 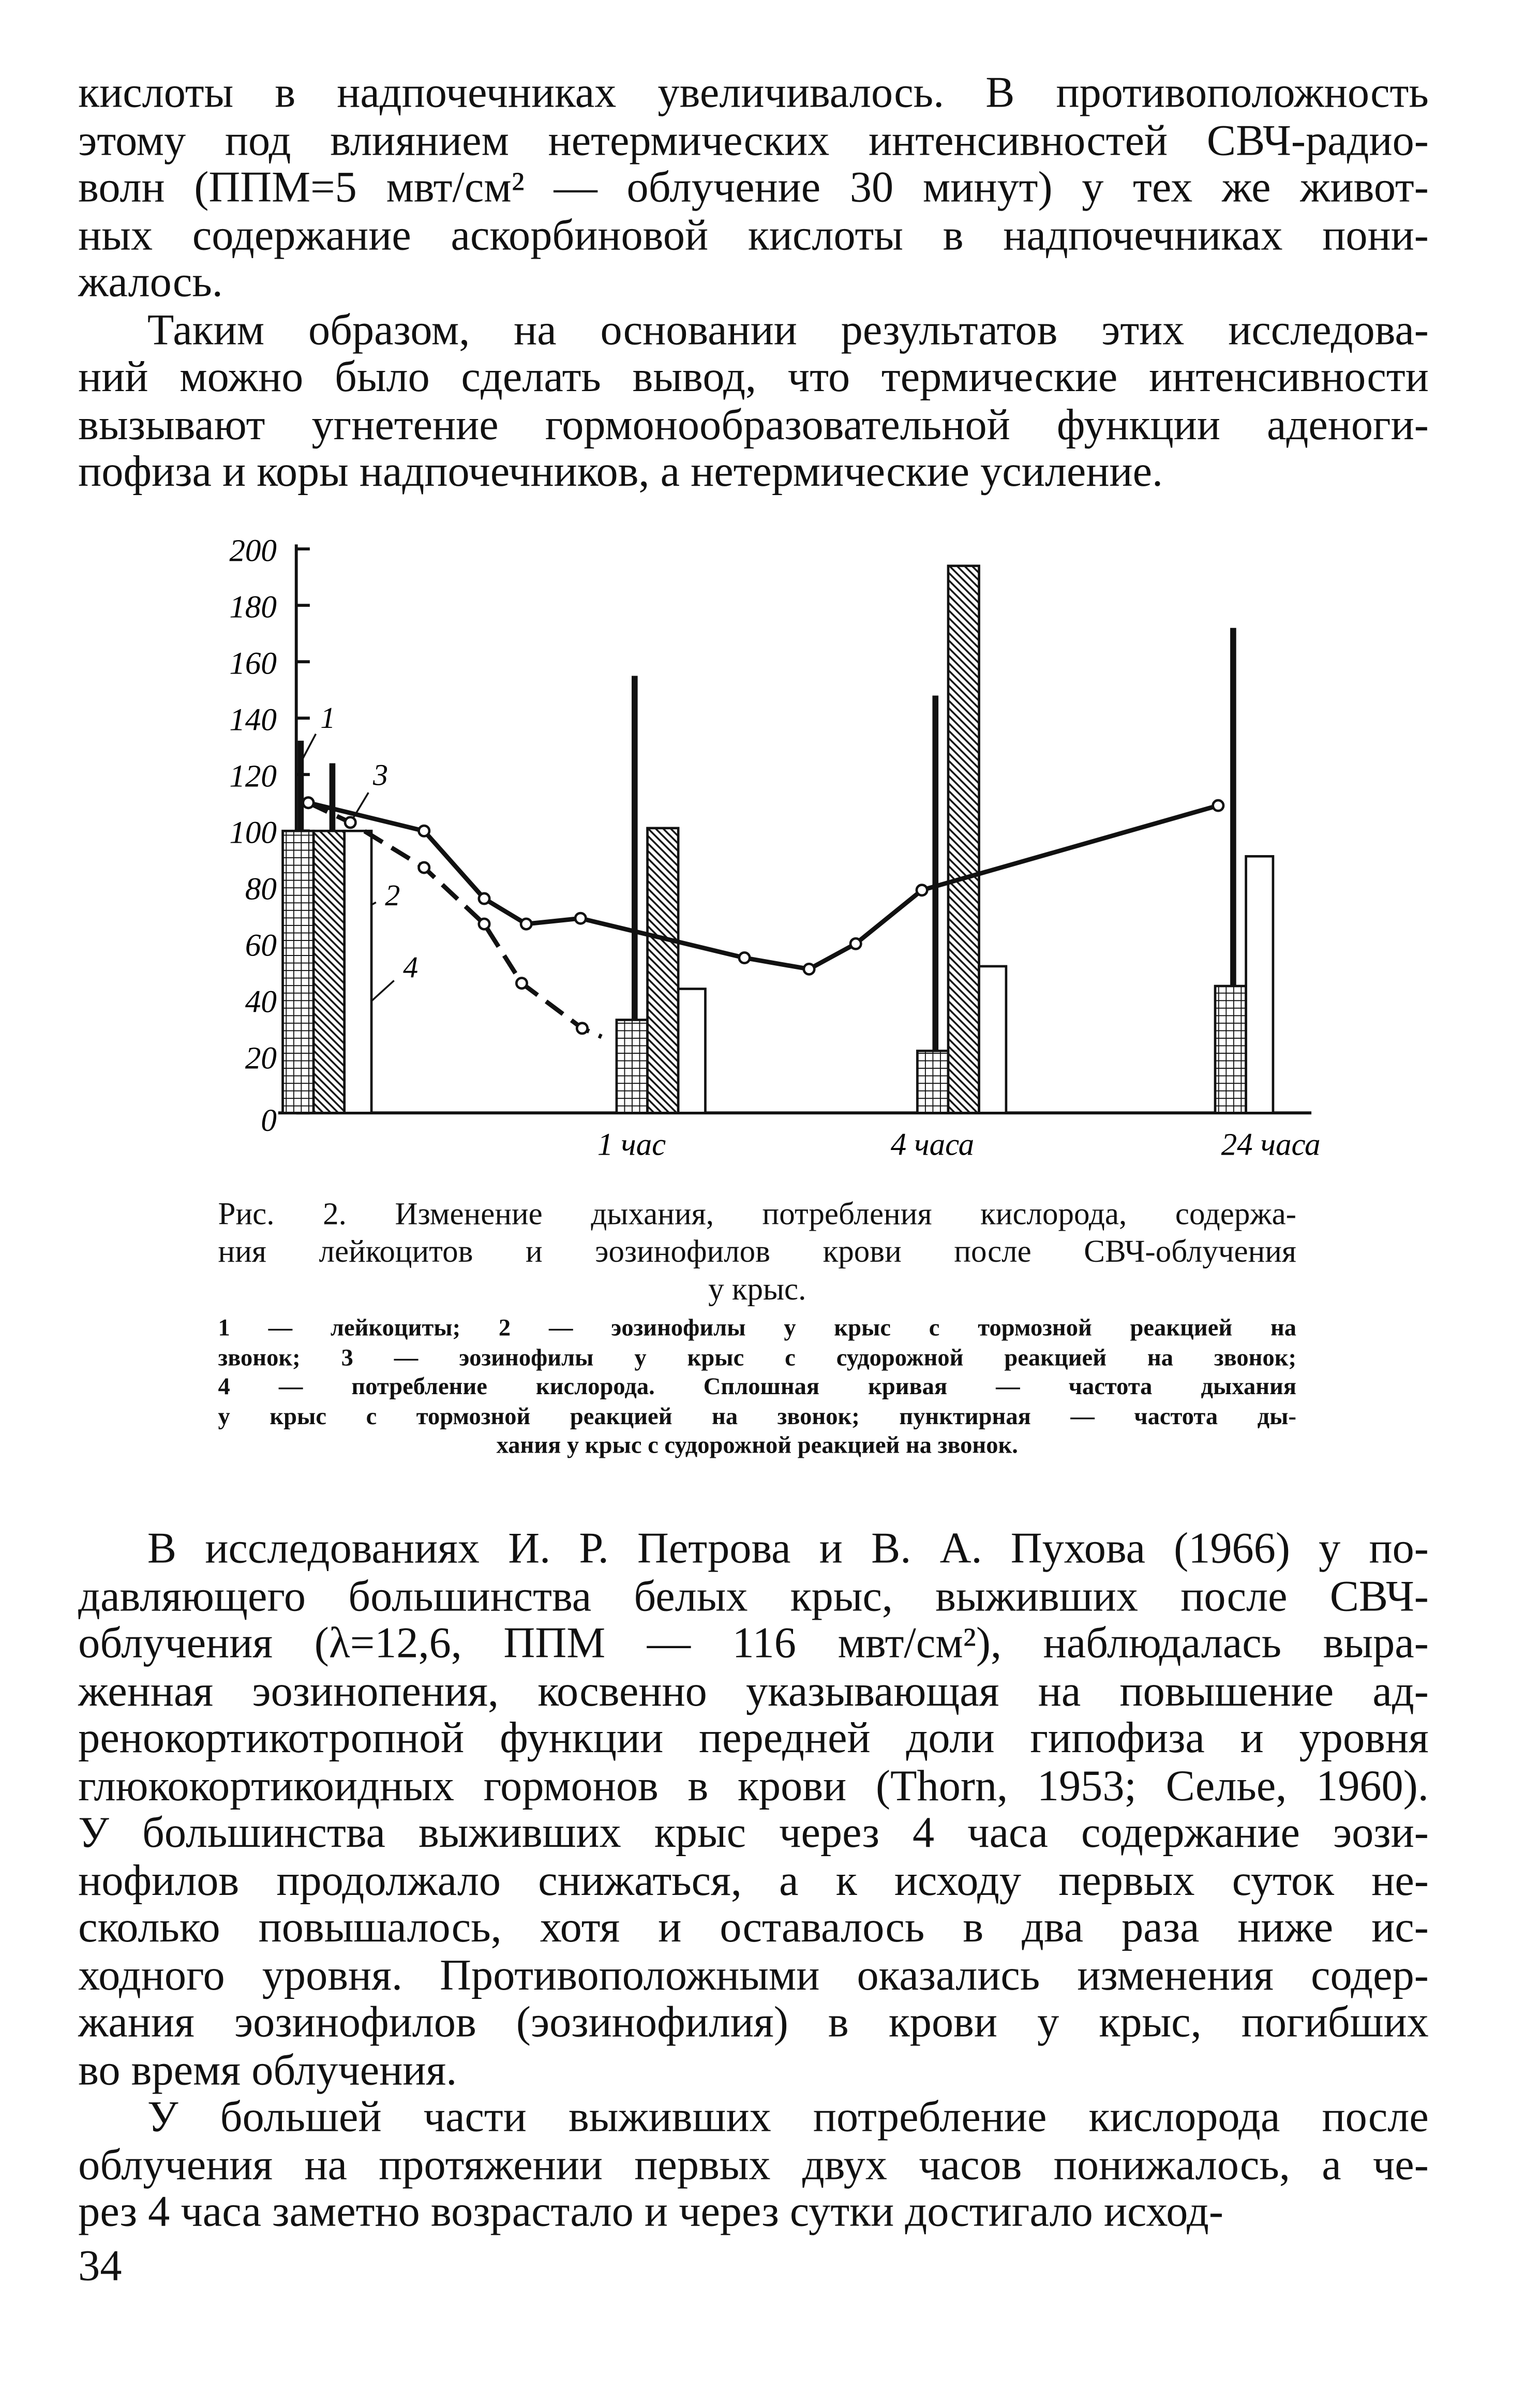 I want to click on page-number: 34, so click(x=100, y=2266).